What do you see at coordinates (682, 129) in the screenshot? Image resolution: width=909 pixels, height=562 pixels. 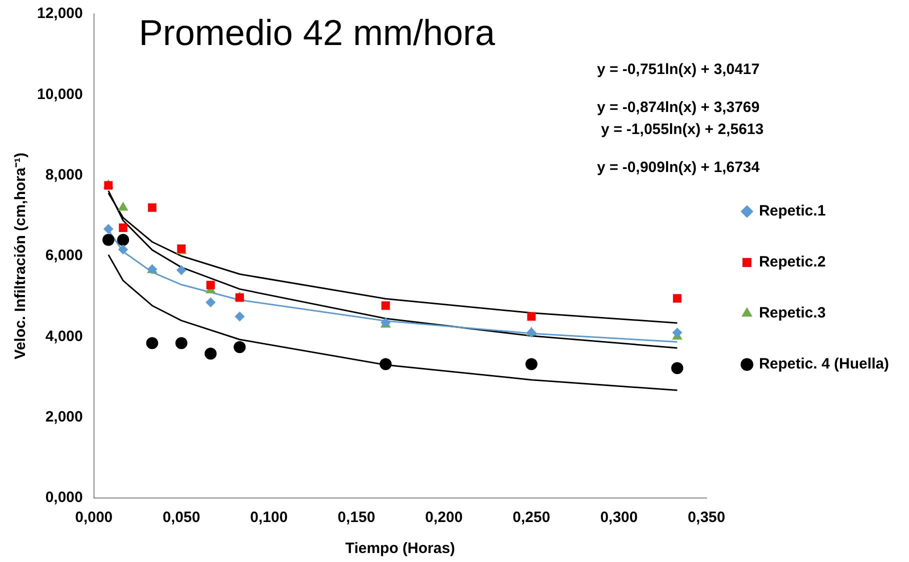 I see `annotation: y = -1,055ln(x) + 2,5613` at bounding box center [682, 129].